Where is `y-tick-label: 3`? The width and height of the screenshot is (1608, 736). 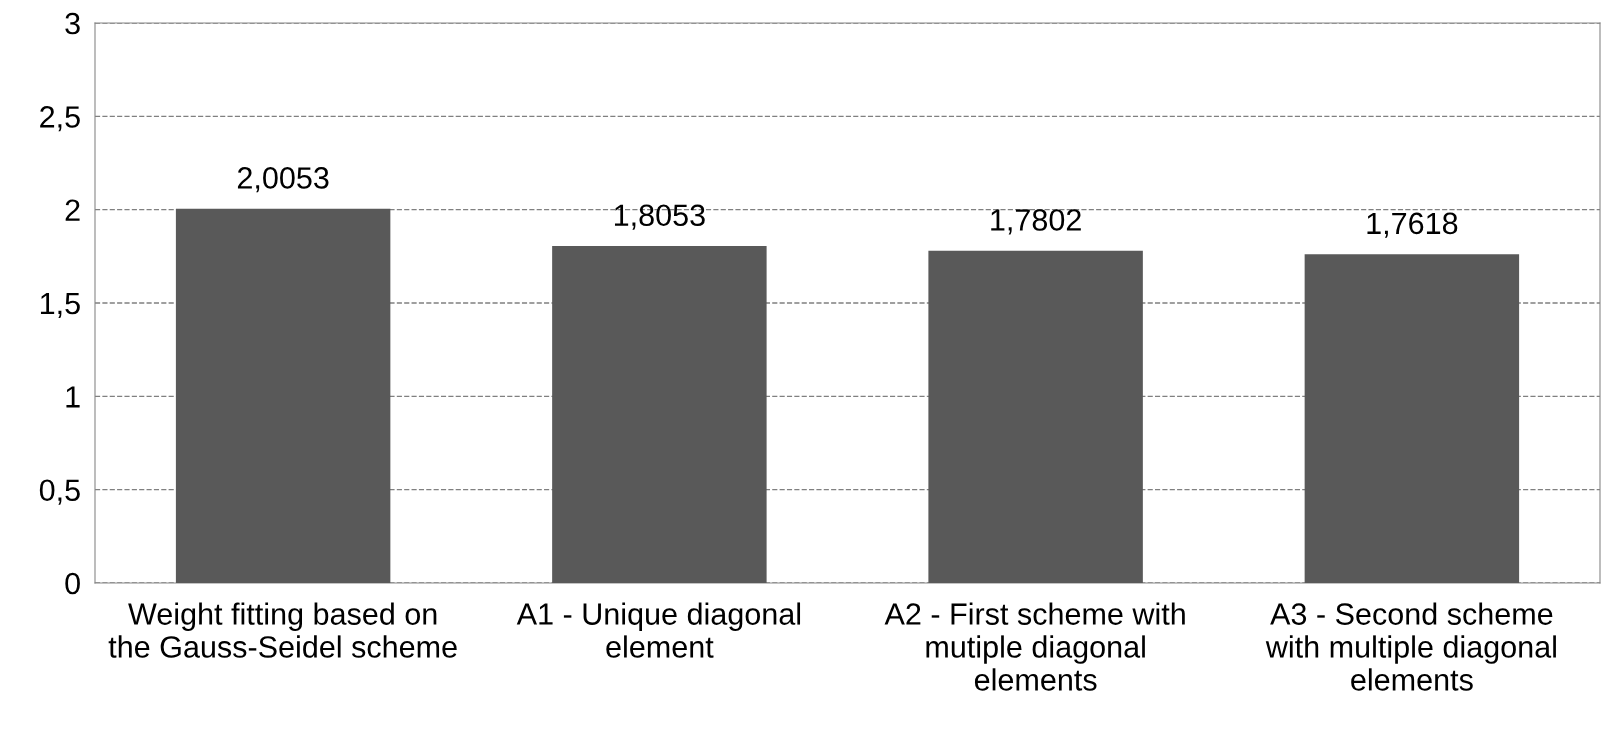 y-tick-label: 3 is located at coordinates (72, 23).